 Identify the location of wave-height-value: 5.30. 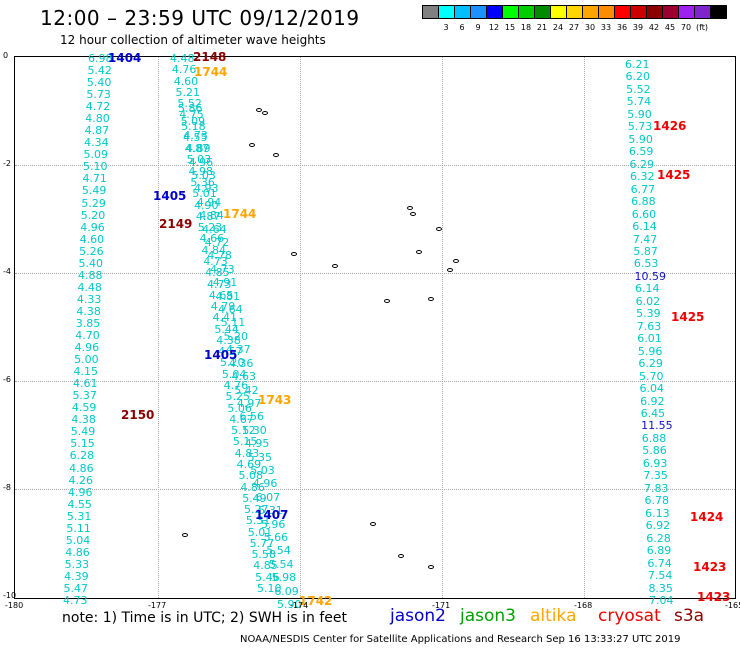
(254, 430).